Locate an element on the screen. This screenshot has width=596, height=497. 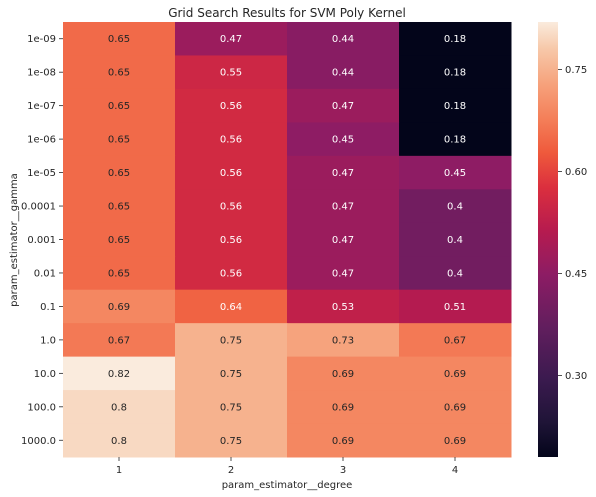
y-tick-label: 0.01 is located at coordinates (45, 273).